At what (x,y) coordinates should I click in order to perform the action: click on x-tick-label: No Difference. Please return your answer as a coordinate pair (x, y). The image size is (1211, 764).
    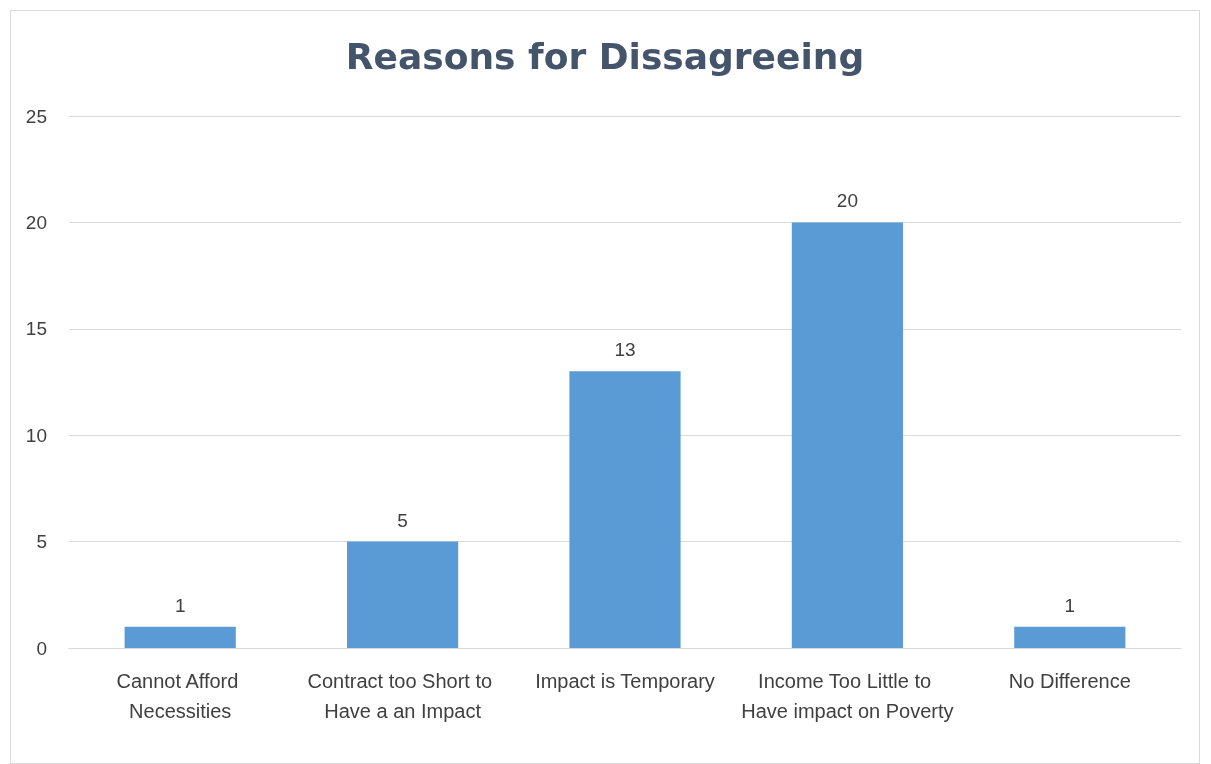
    Looking at the image, I should click on (1069, 681).